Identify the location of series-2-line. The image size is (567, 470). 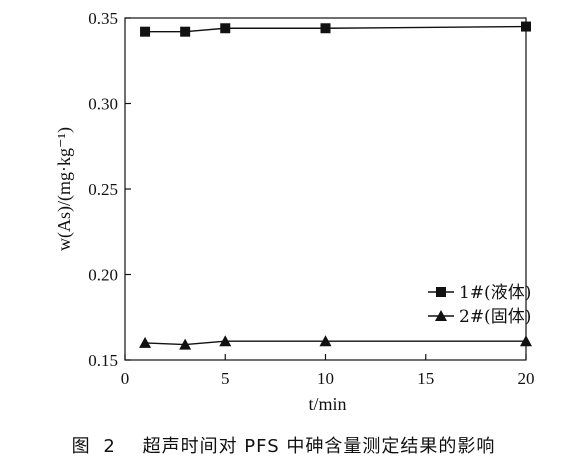
(335, 343).